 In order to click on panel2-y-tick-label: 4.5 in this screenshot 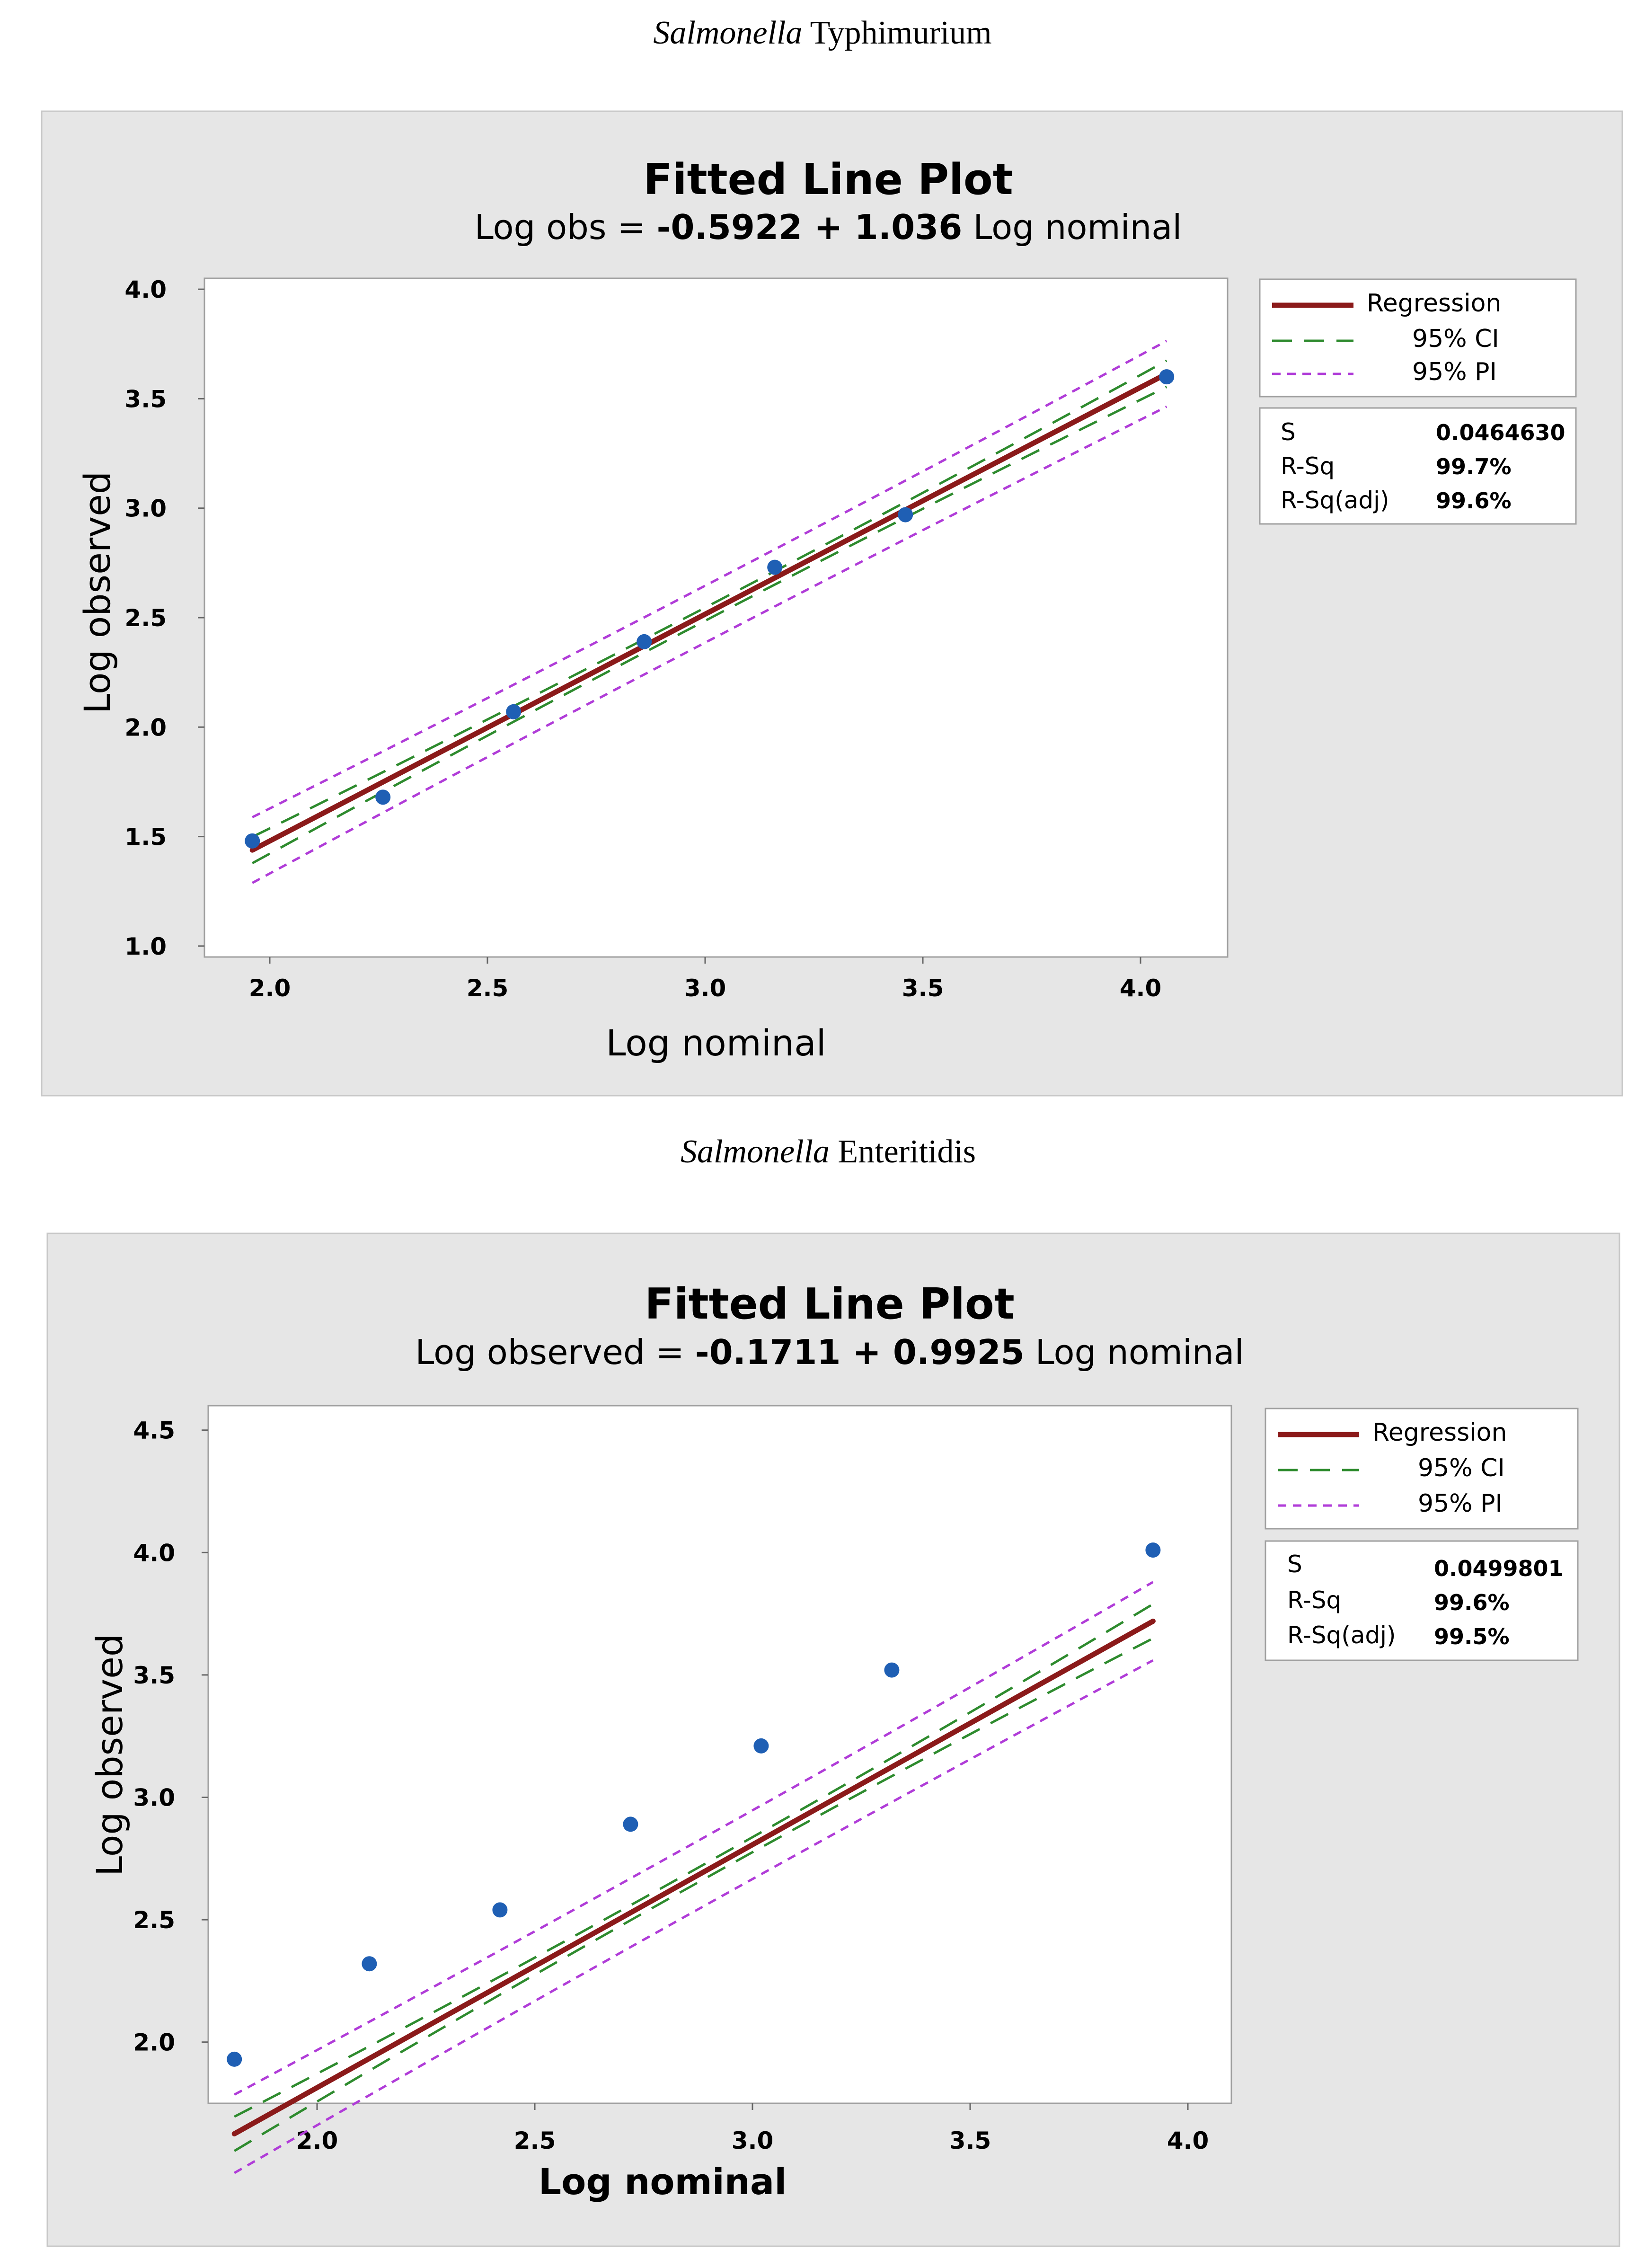, I will do `click(154, 1430)`.